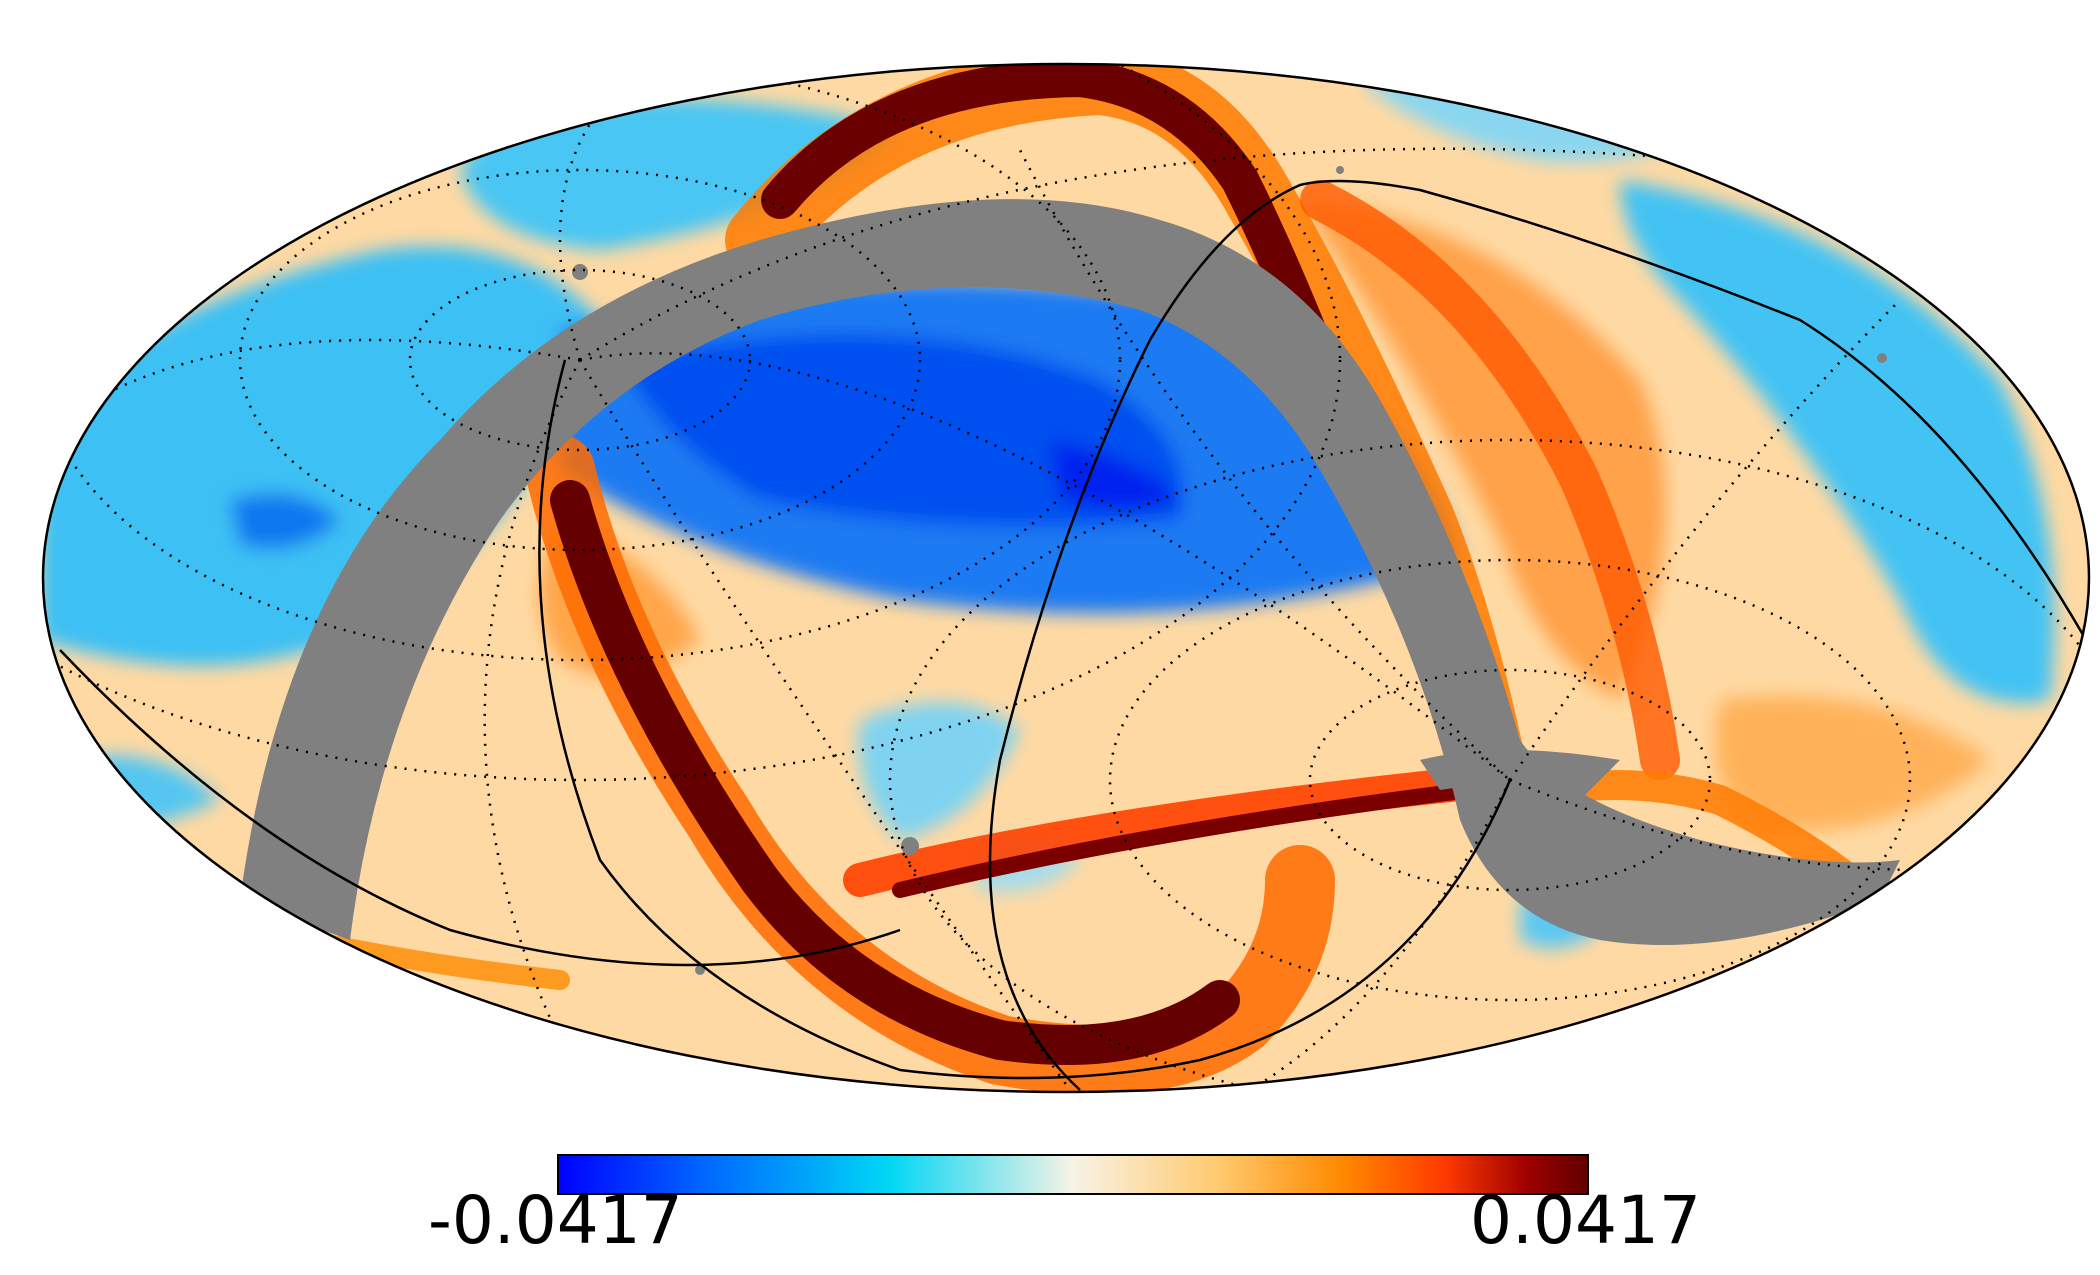 The height and width of the screenshot is (1275, 2100). What do you see at coordinates (1585, 1220) in the screenshot?
I see `colorbar-max-label: 0.0417` at bounding box center [1585, 1220].